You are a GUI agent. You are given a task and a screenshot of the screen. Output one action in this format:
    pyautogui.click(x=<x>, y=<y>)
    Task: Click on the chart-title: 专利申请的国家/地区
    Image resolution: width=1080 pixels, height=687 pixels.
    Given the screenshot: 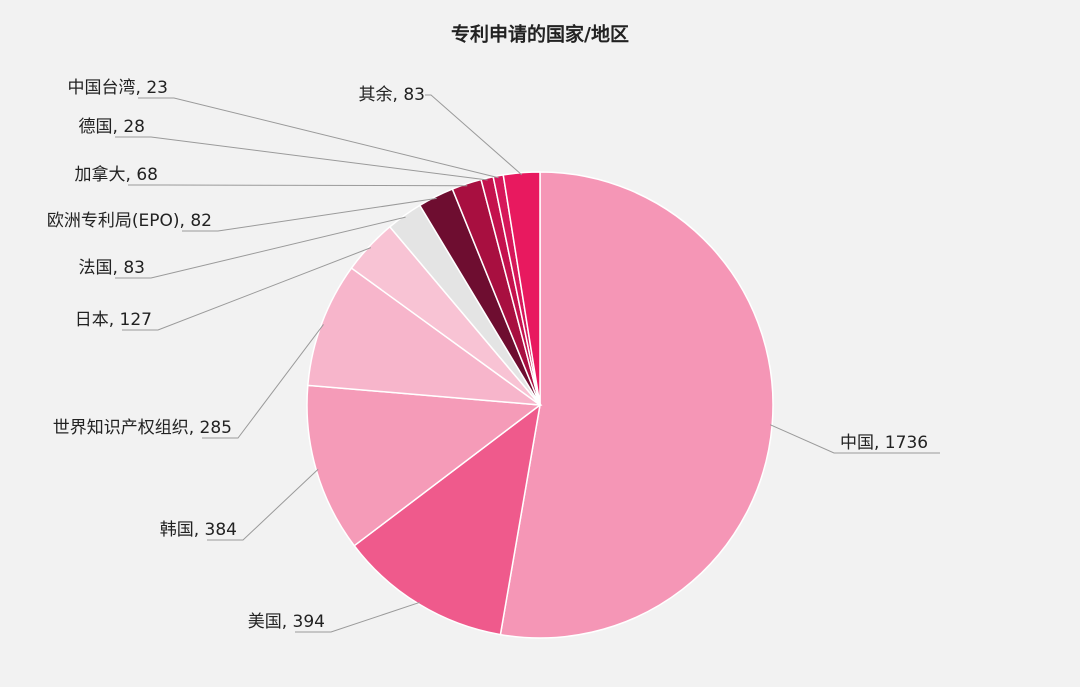 What is the action you would take?
    pyautogui.click(x=540, y=34)
    